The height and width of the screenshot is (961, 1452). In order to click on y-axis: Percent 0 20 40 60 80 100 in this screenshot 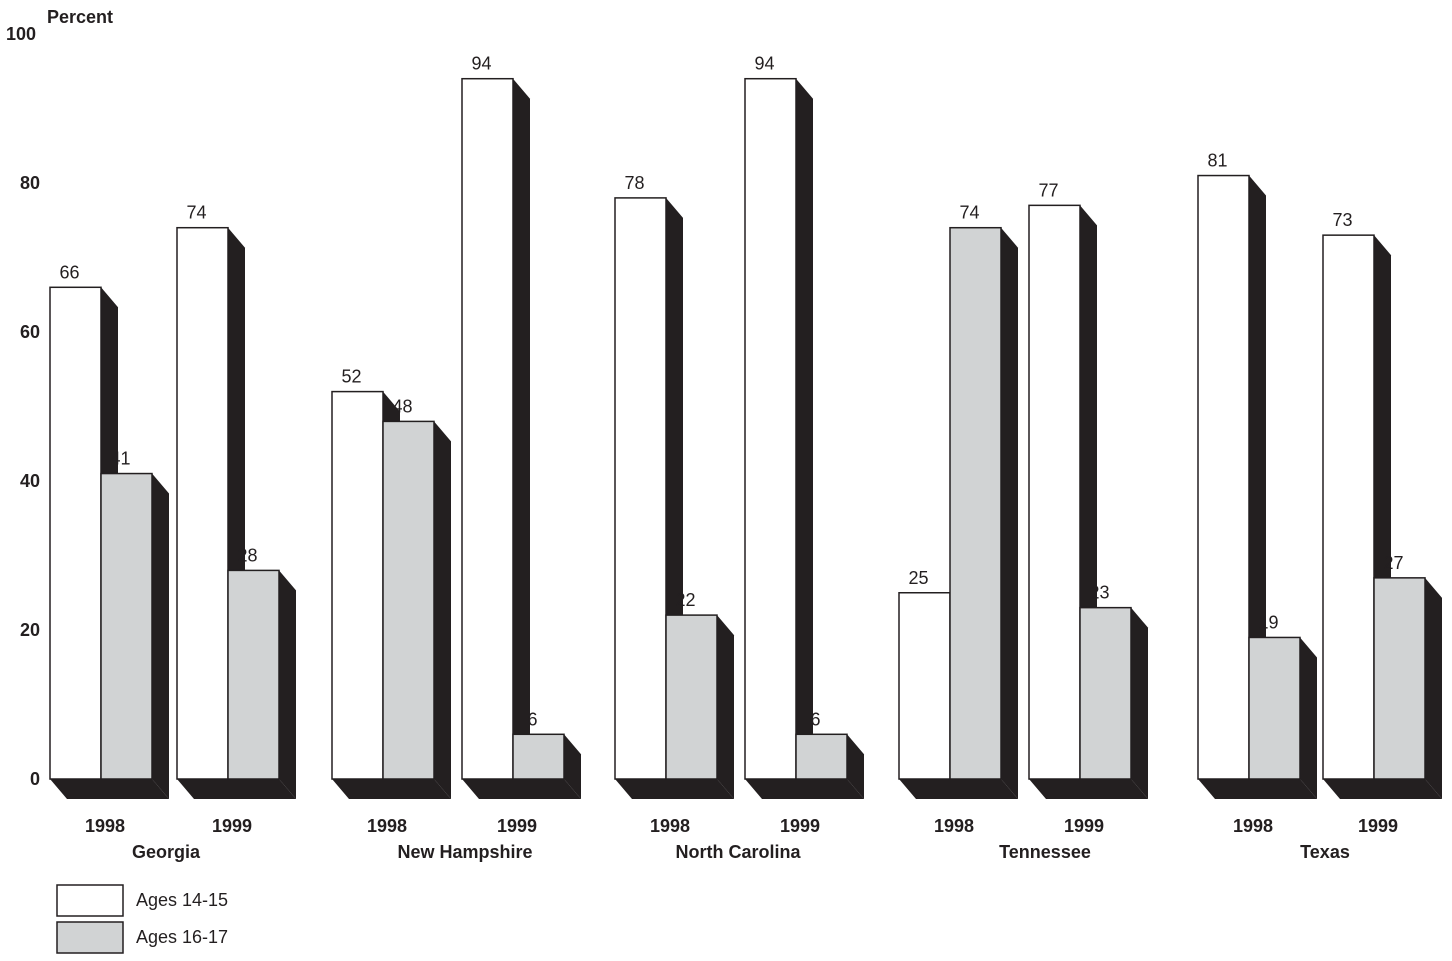, I will do `click(59, 398)`.